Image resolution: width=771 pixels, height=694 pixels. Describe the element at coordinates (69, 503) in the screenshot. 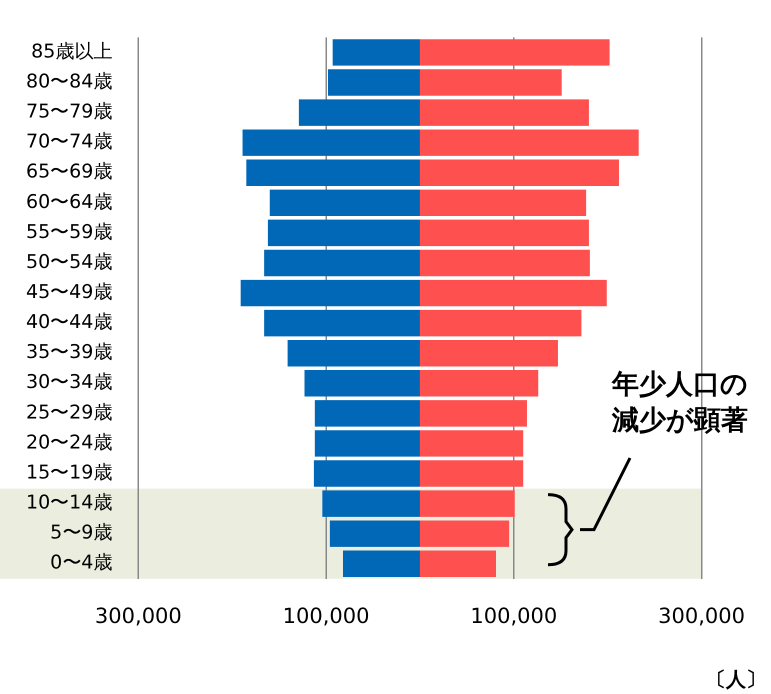

I see `y-tick-label: 10〜14歳` at that location.